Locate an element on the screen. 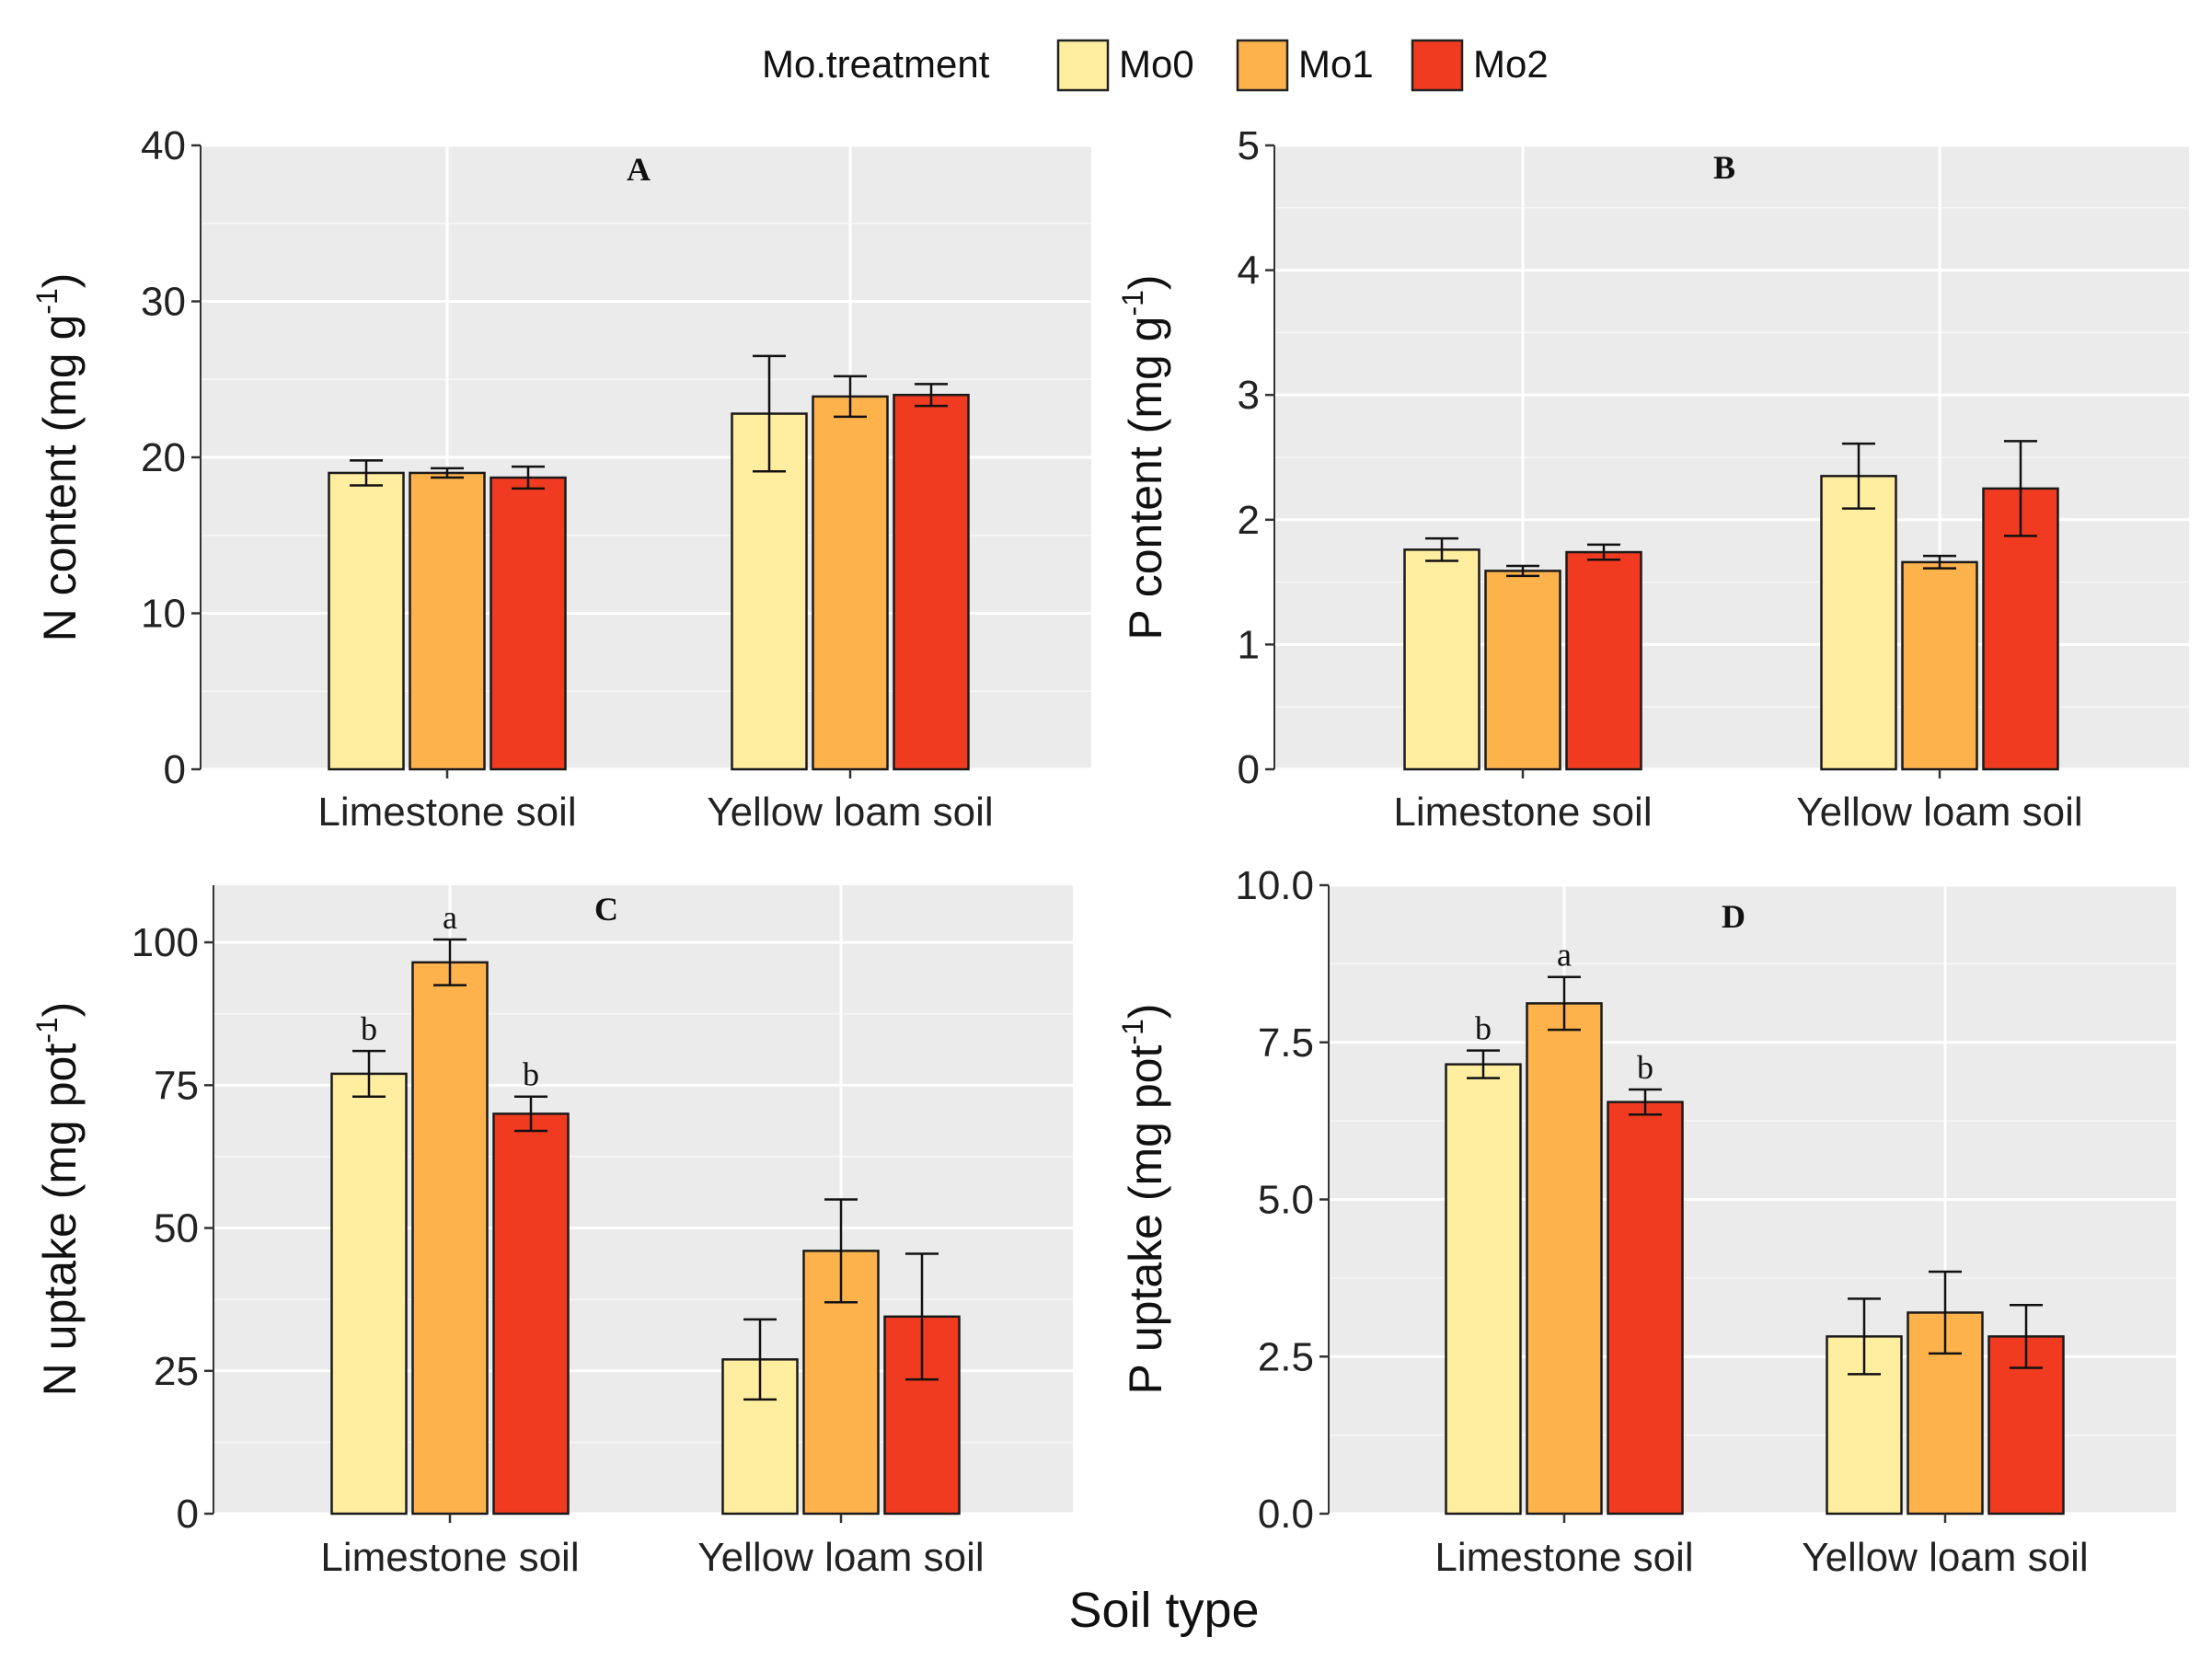 This screenshot has width=2212, height=1660. panel-label: A is located at coordinates (639, 169).